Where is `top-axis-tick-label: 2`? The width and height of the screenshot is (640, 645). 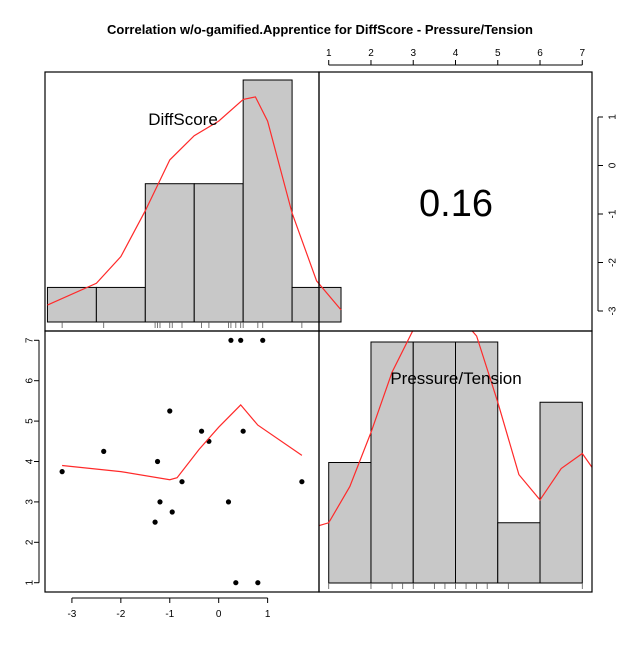 top-axis-tick-label: 2 is located at coordinates (371, 53).